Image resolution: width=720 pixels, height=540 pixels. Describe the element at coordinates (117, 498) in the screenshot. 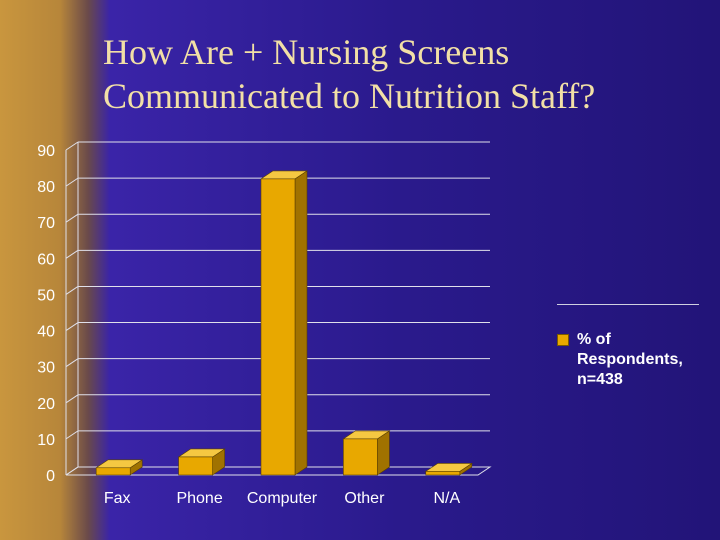

I see `x-category-label: Fax` at that location.